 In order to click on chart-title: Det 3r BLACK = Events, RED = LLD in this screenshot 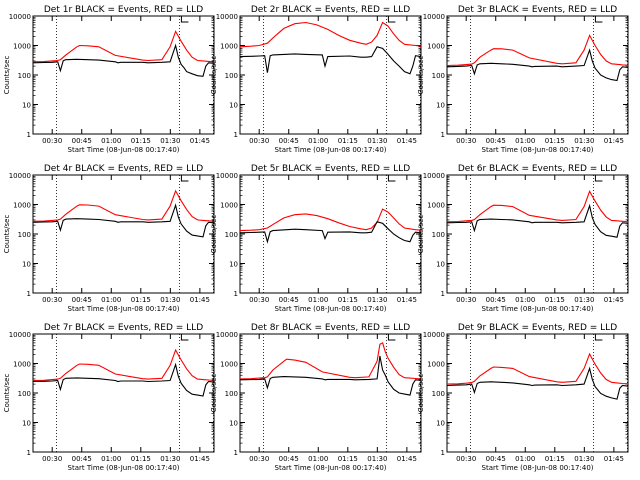, I will do `click(537, 10)`.